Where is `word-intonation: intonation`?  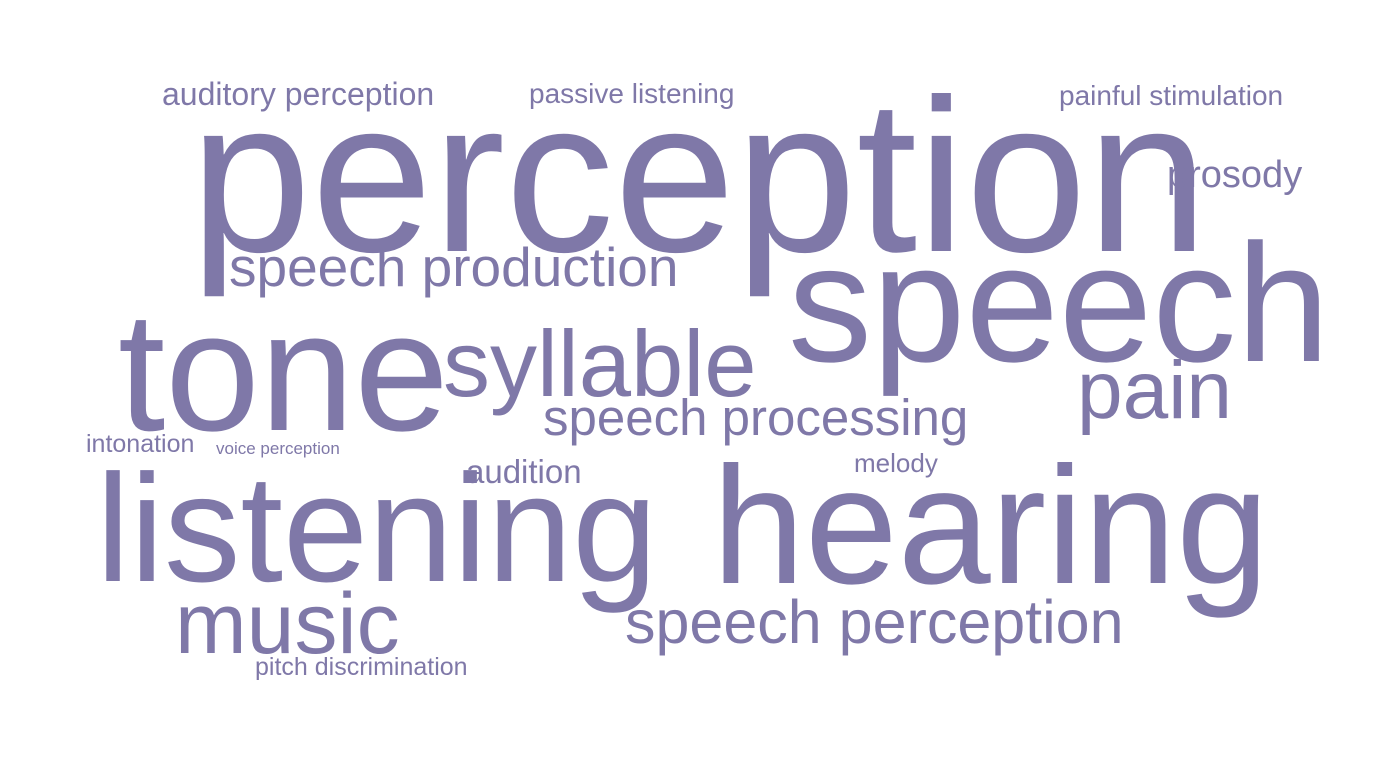 word-intonation: intonation is located at coordinates (140, 444).